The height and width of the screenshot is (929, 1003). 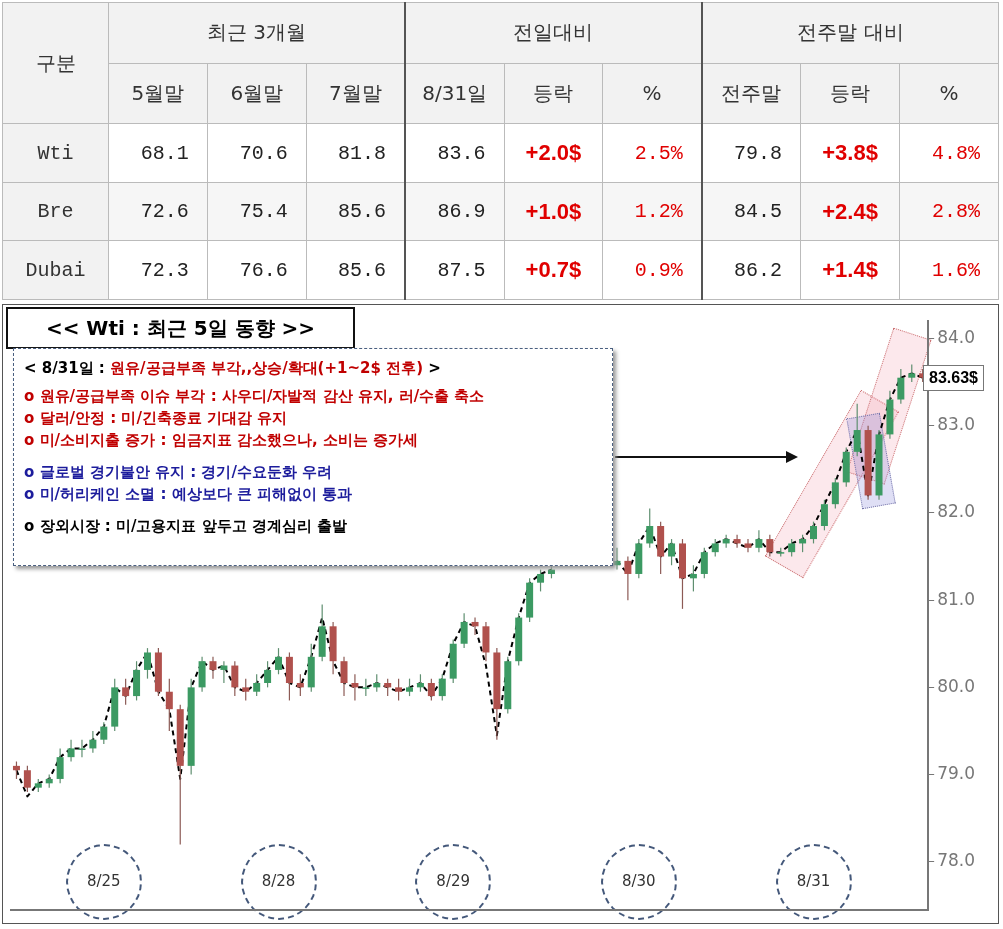 What do you see at coordinates (454, 93) in the screenshot?
I see `category-label: 8/31일` at bounding box center [454, 93].